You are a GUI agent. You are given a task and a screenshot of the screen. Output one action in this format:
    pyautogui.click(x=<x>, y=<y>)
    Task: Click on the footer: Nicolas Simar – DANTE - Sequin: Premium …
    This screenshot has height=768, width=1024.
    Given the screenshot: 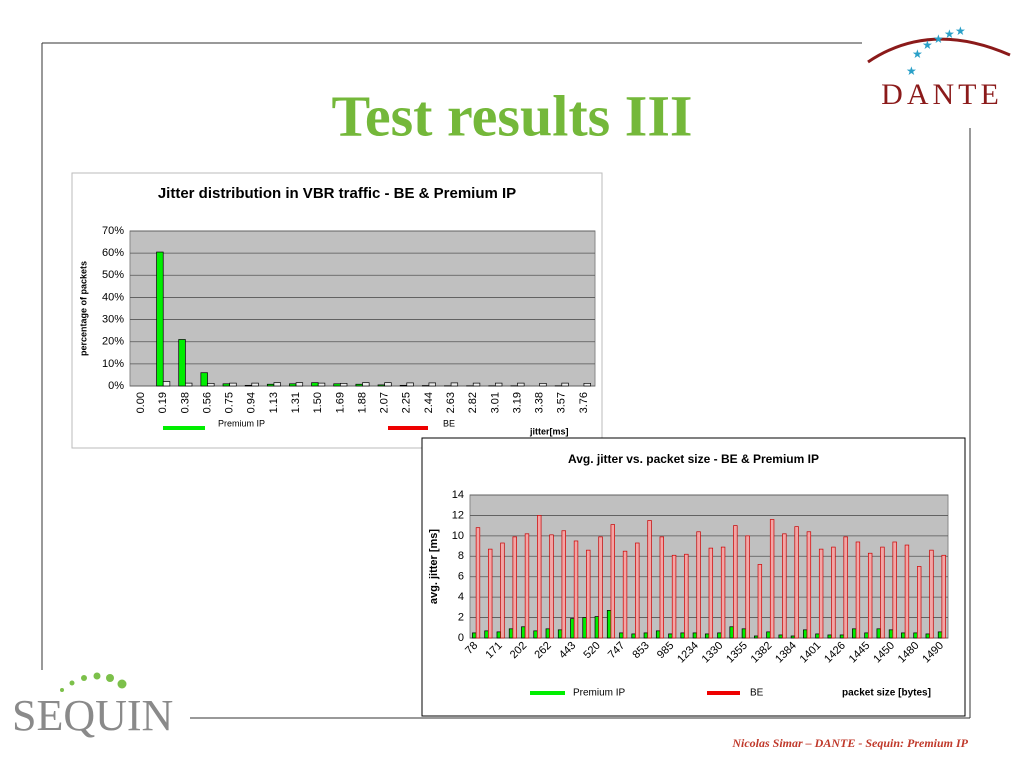 What is the action you would take?
    pyautogui.click(x=849, y=743)
    